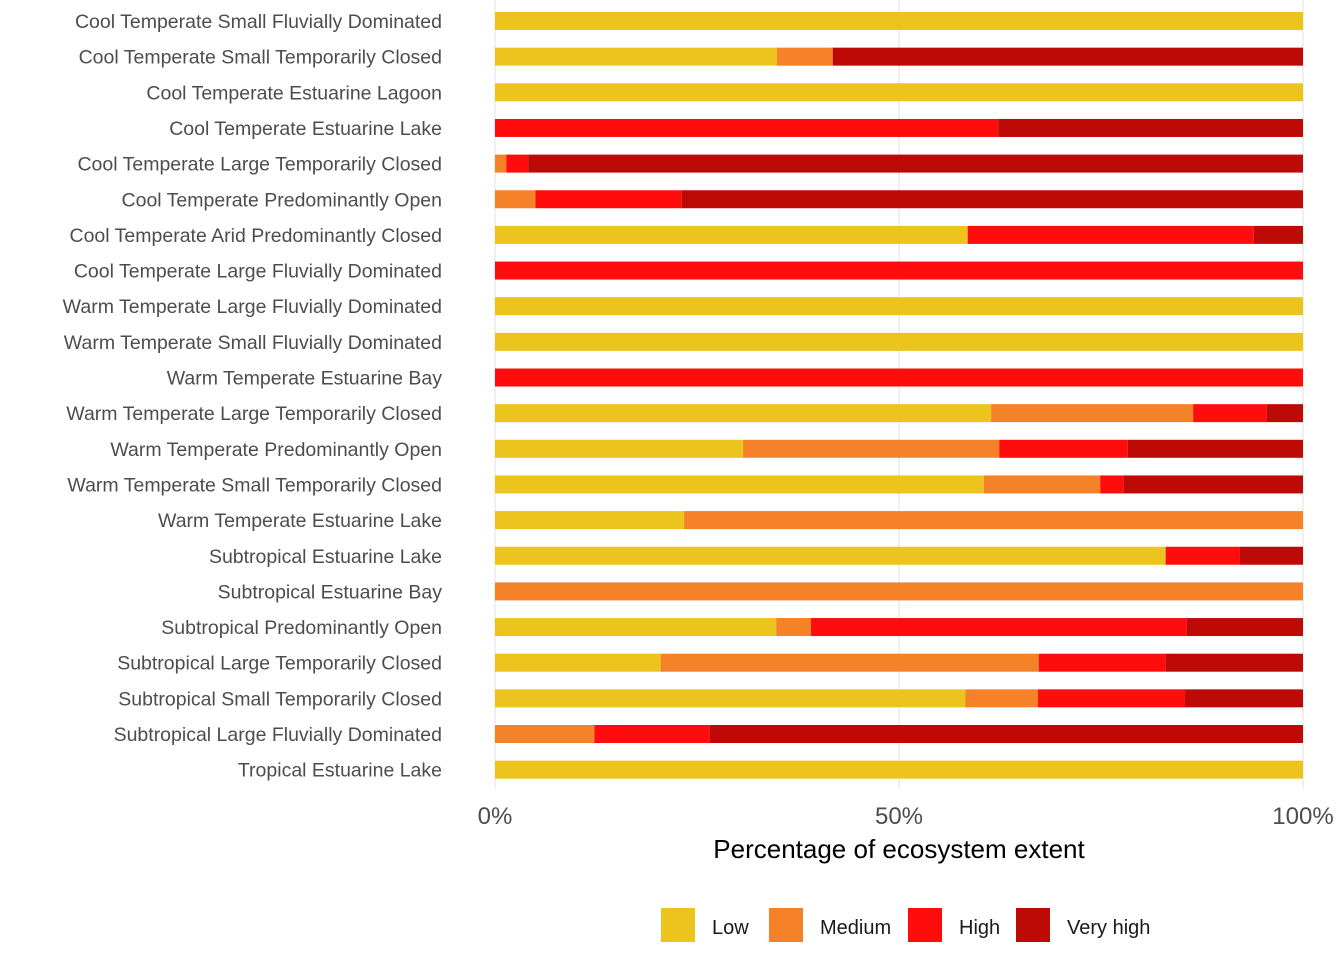 This screenshot has height=960, width=1344. Describe the element at coordinates (899, 849) in the screenshot. I see `x-axis-title: Percentage of ecosystem extent` at that location.